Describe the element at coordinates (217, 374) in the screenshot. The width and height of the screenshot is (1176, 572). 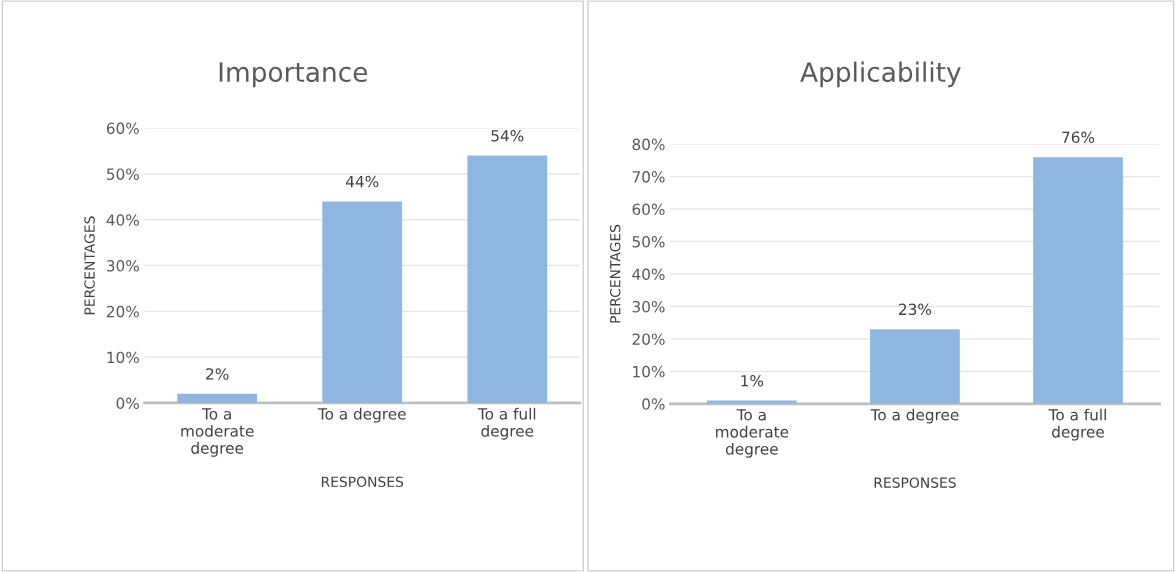
I see `data-label: 2%` at that location.